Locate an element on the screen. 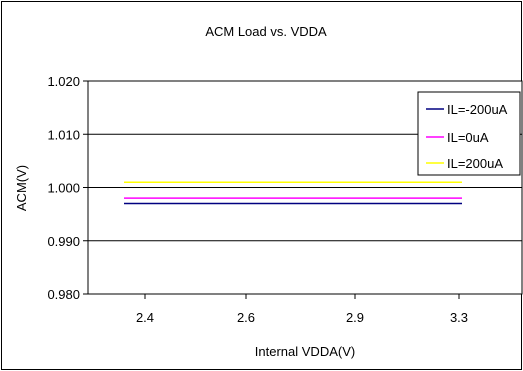 The height and width of the screenshot is (371, 523). legend-label-2: IL=200uA is located at coordinates (475, 163).